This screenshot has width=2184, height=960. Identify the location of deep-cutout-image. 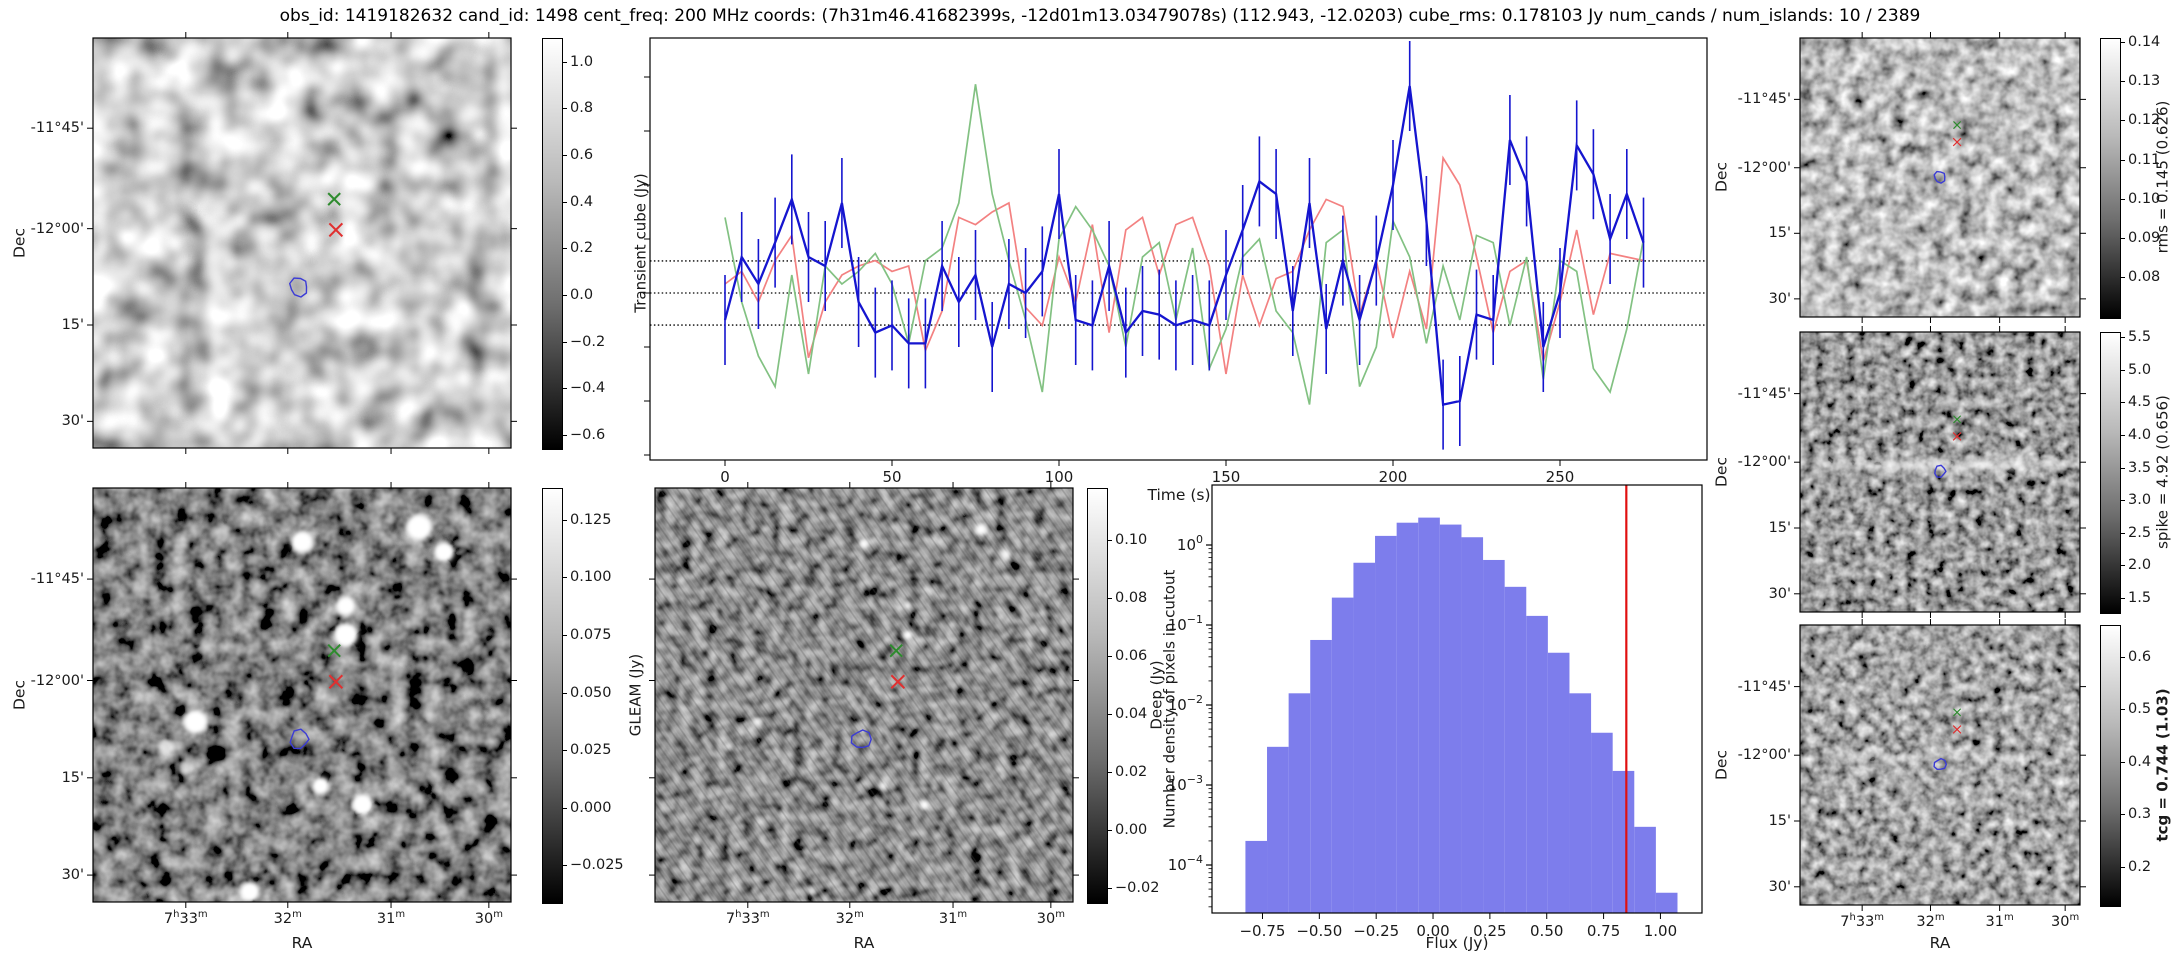
(864, 695).